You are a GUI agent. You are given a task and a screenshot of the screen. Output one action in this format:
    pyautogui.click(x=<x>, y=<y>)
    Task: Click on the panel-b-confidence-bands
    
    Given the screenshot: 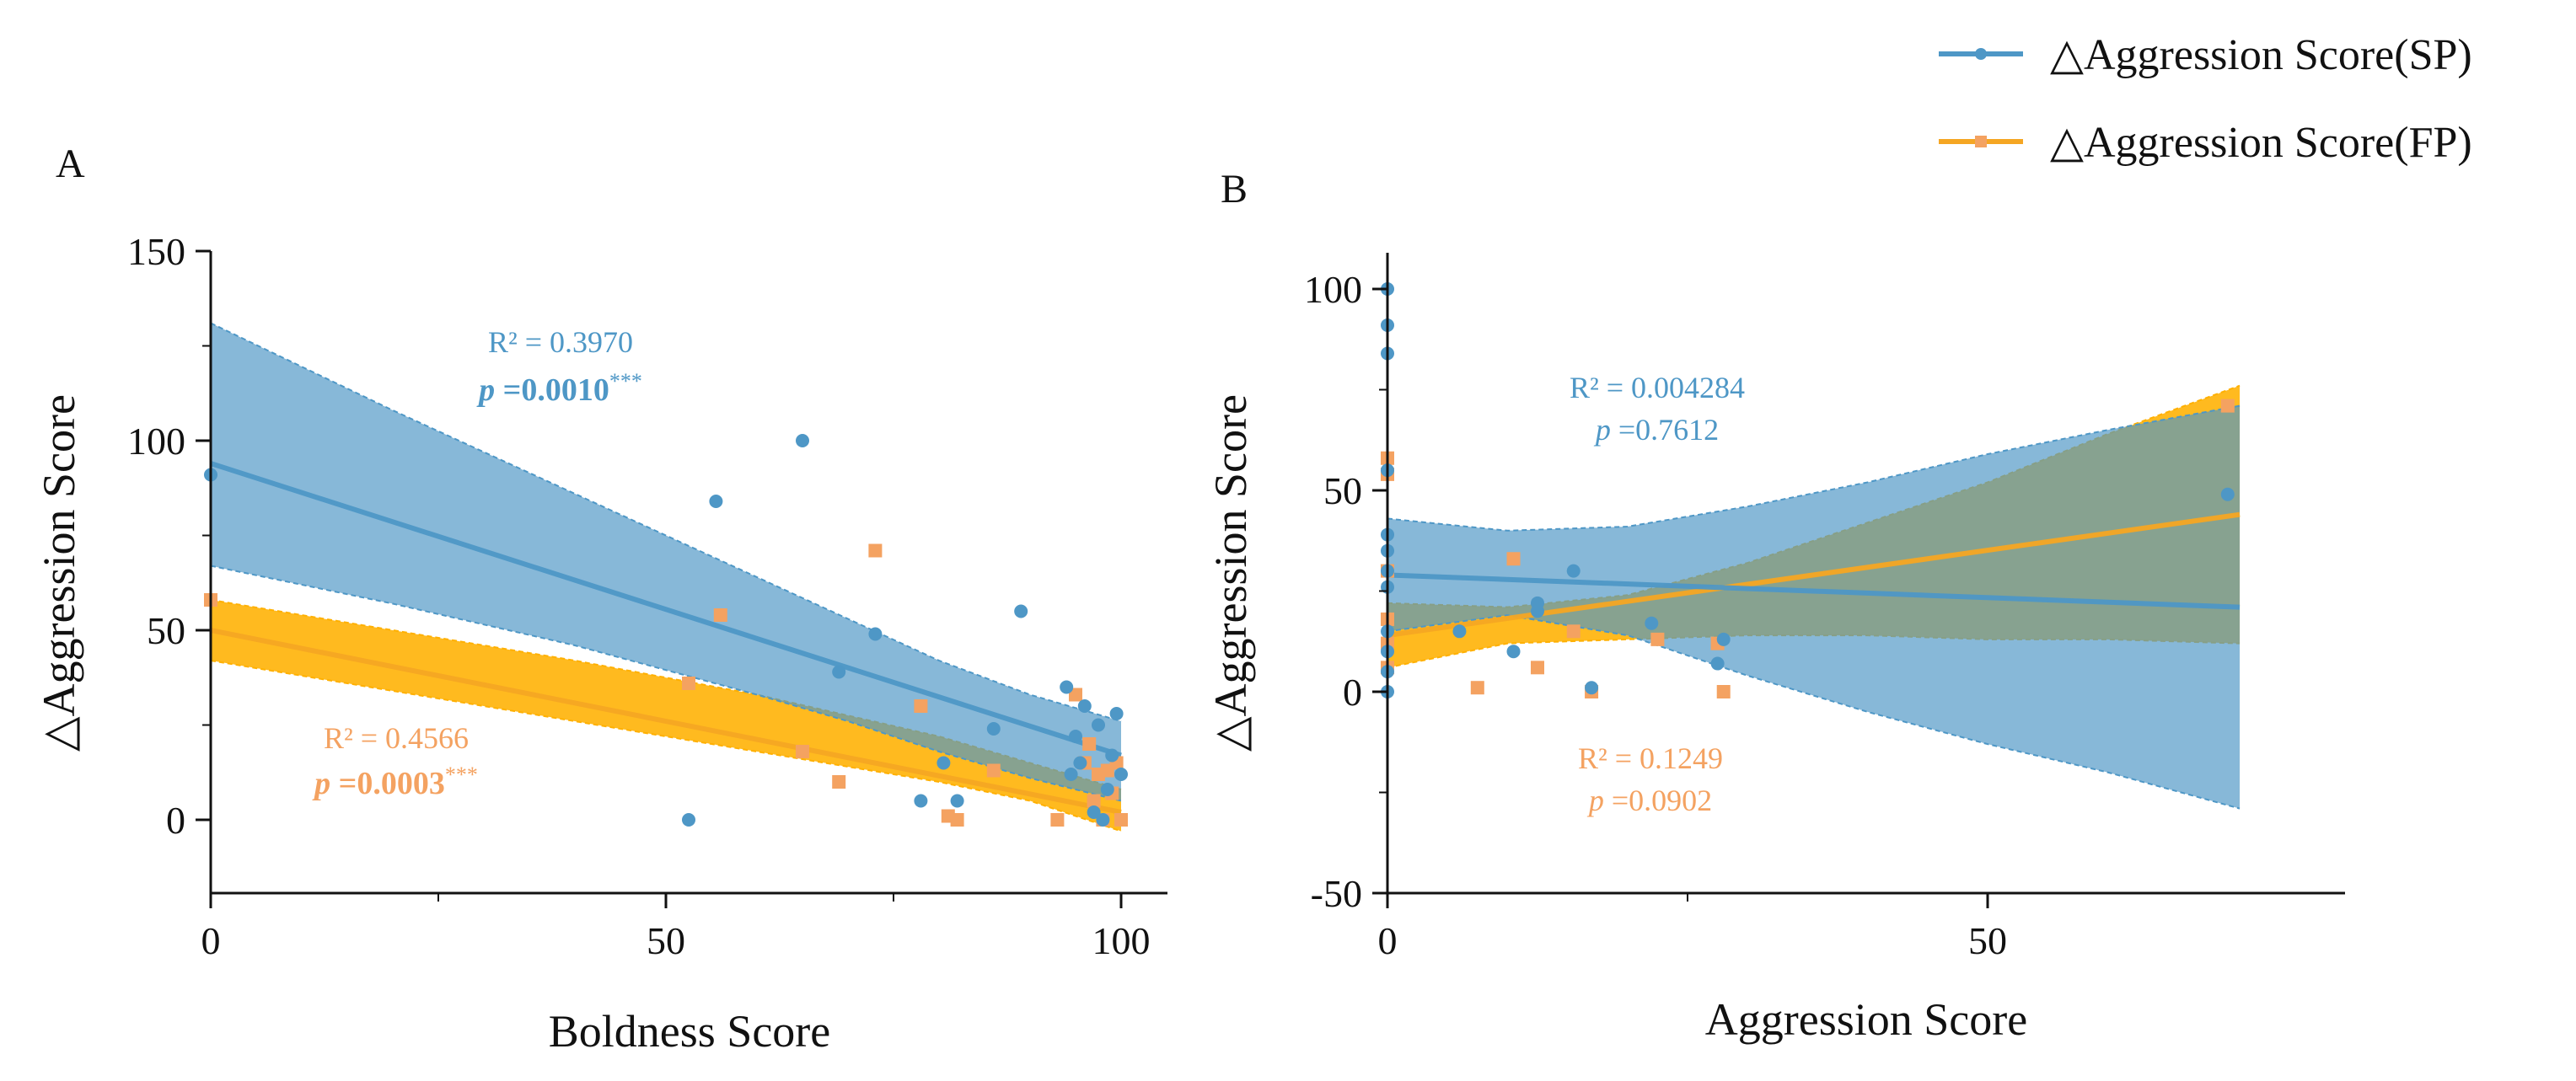 What is the action you would take?
    pyautogui.click(x=1814, y=597)
    